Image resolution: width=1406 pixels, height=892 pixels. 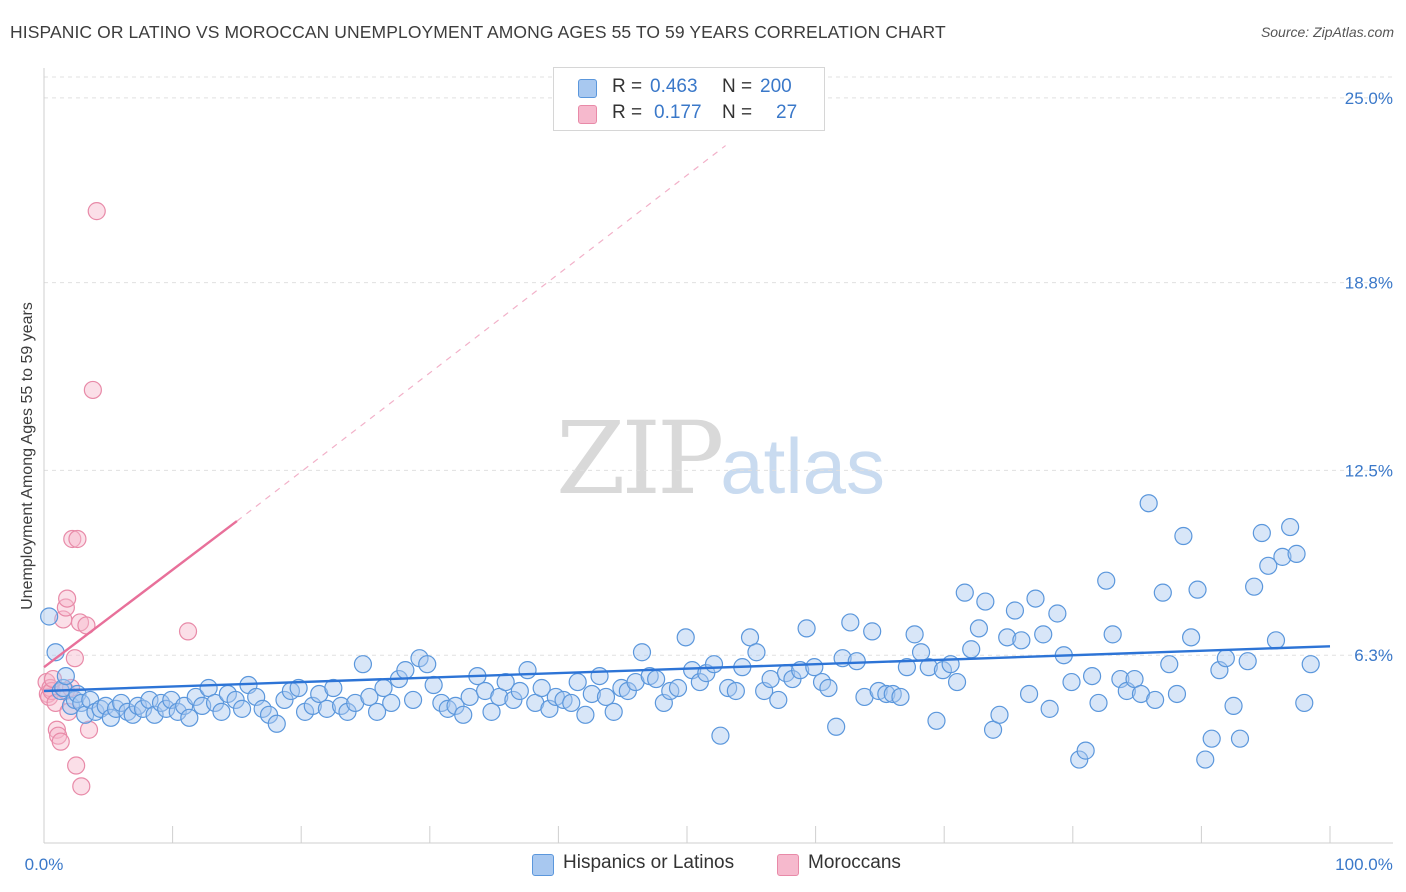 What do you see at coordinates (587, 88) in the screenshot?
I see `legend-swatch-blue` at bounding box center [587, 88].